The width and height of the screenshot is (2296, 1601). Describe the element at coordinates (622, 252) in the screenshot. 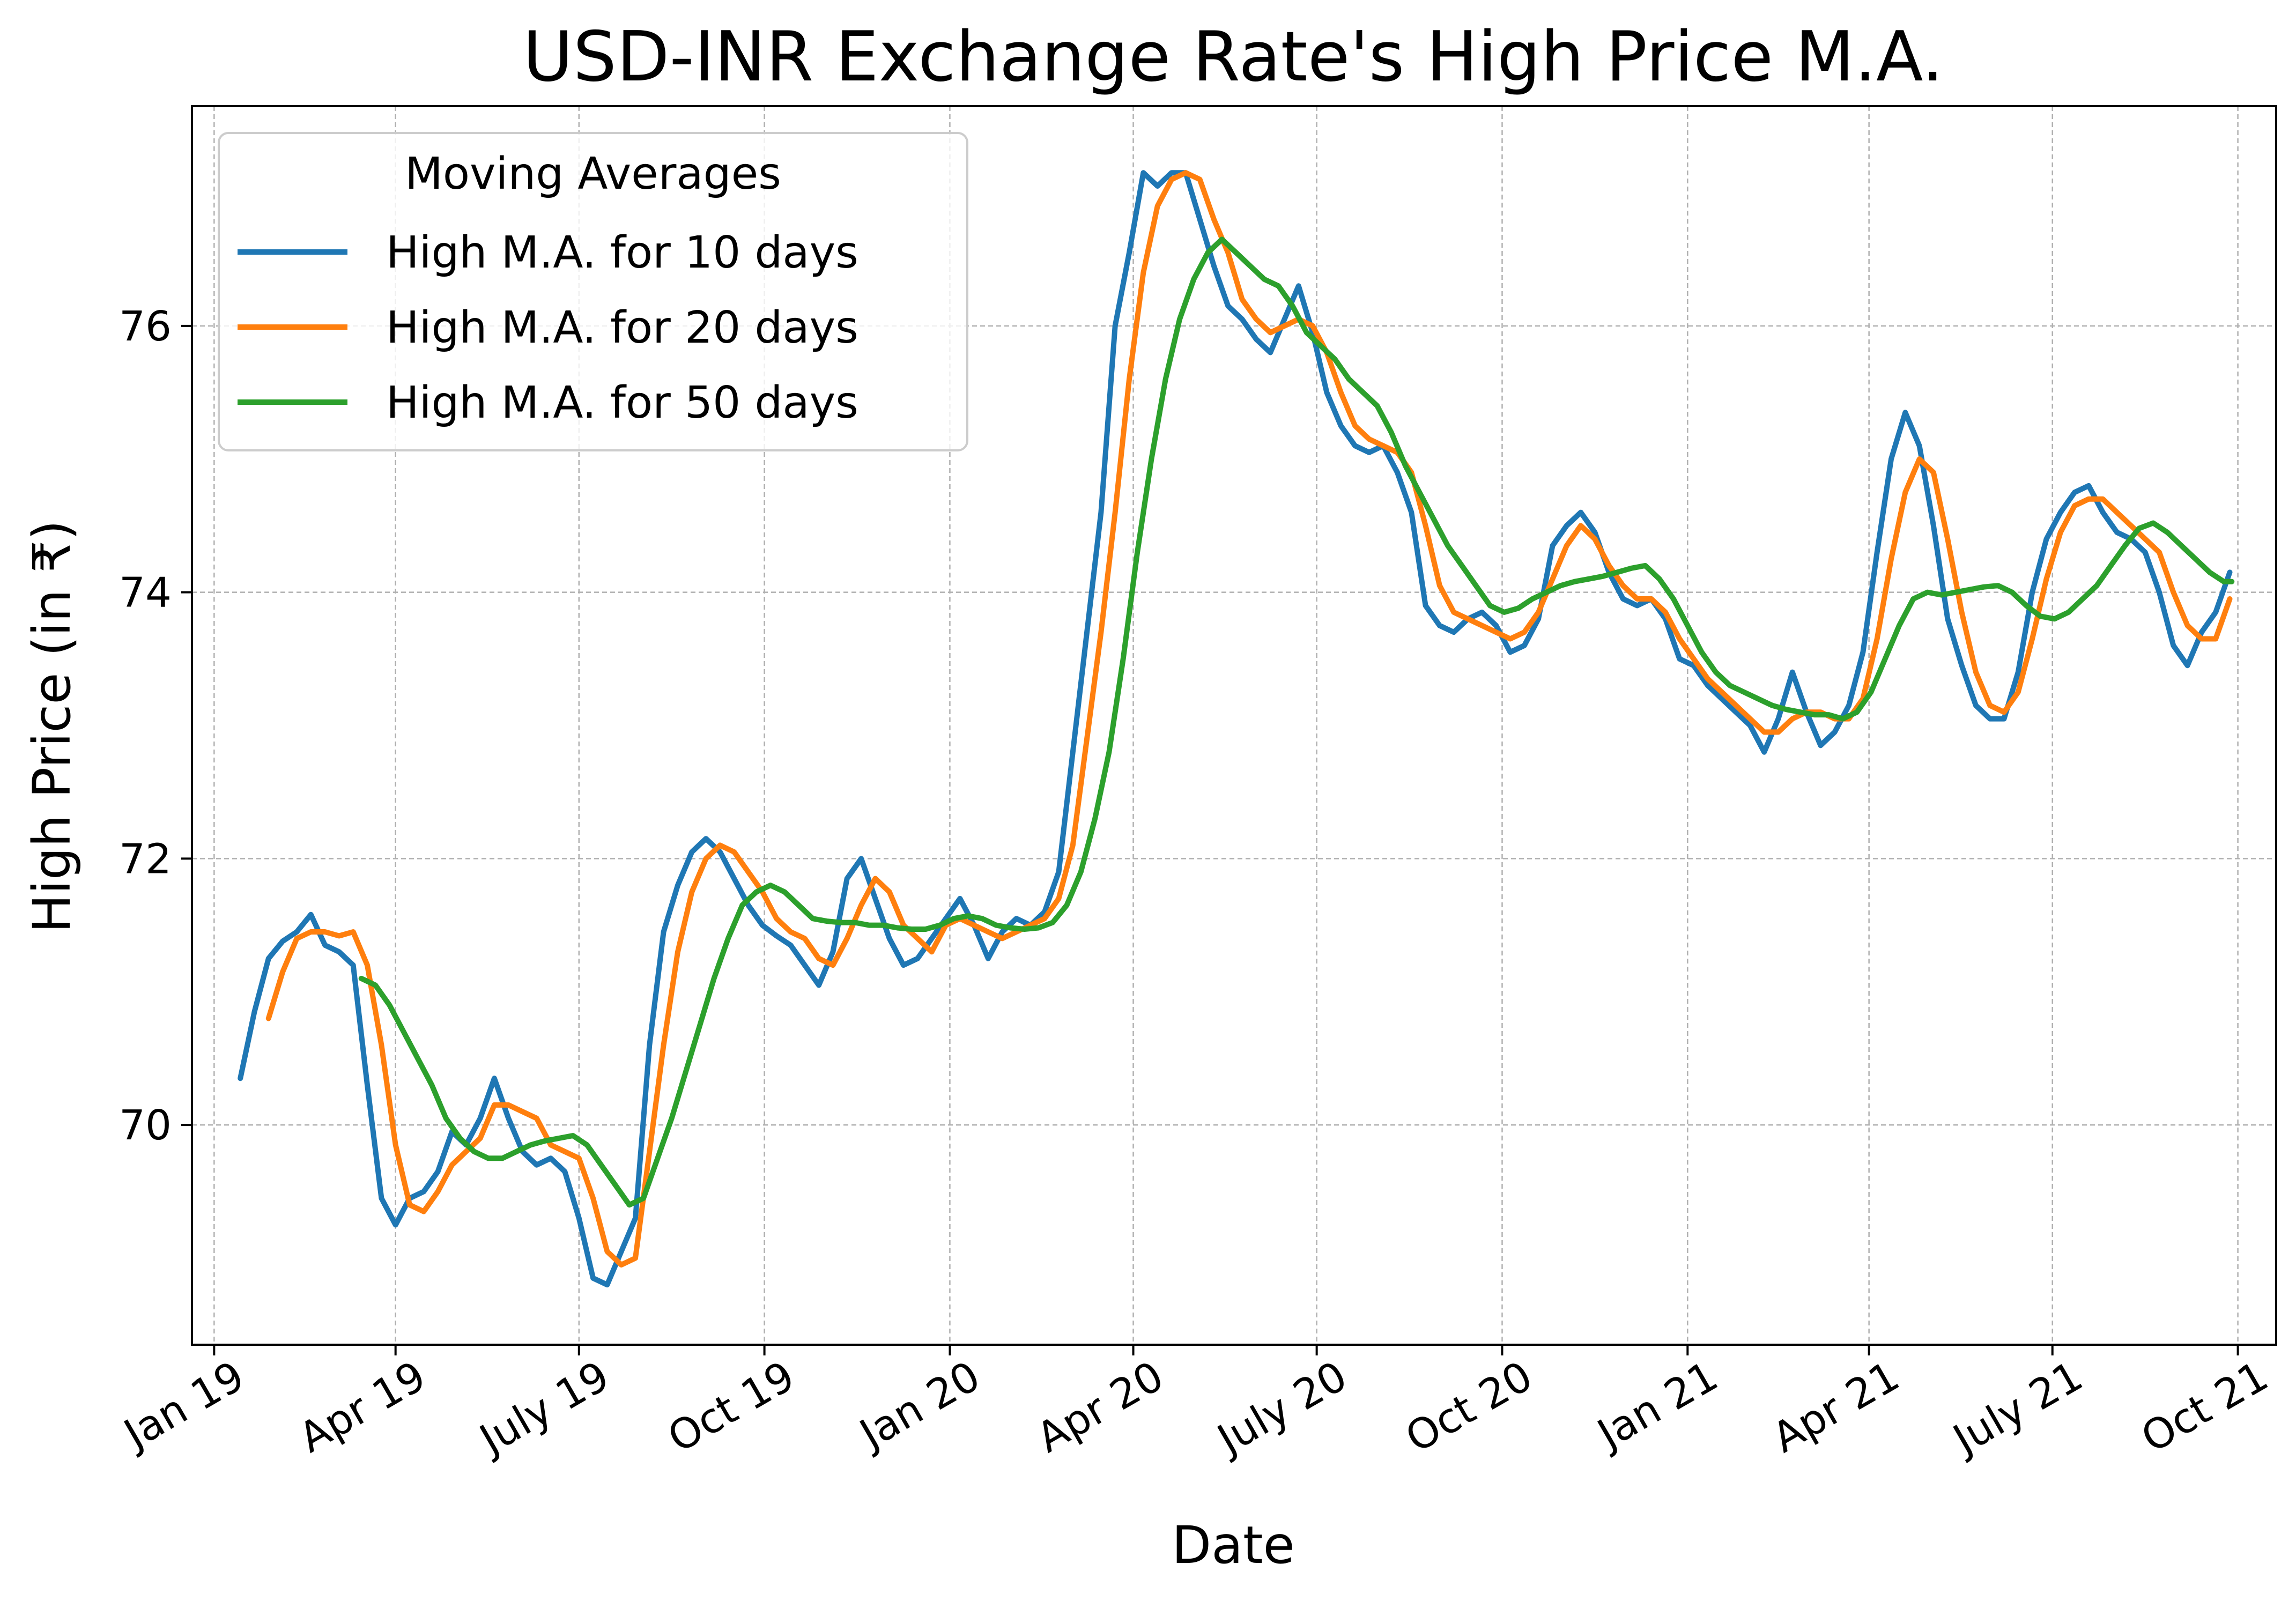

I see `legend-label: High M.A. for 10 days` at that location.